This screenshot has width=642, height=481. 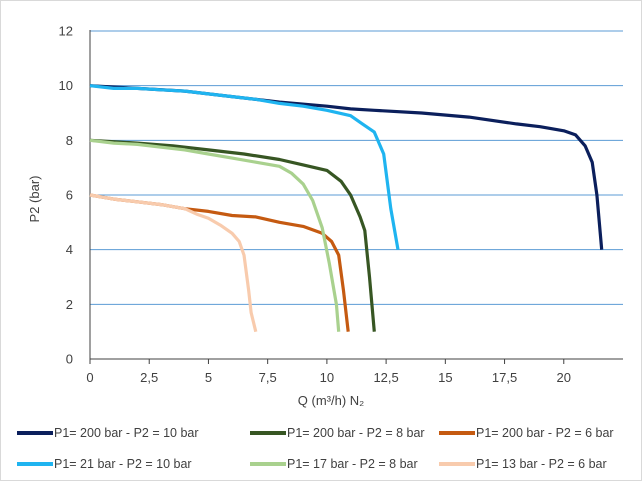 I want to click on legend-item-6: P1= 13 bar - P2 = 6 bar, so click(x=523, y=464).